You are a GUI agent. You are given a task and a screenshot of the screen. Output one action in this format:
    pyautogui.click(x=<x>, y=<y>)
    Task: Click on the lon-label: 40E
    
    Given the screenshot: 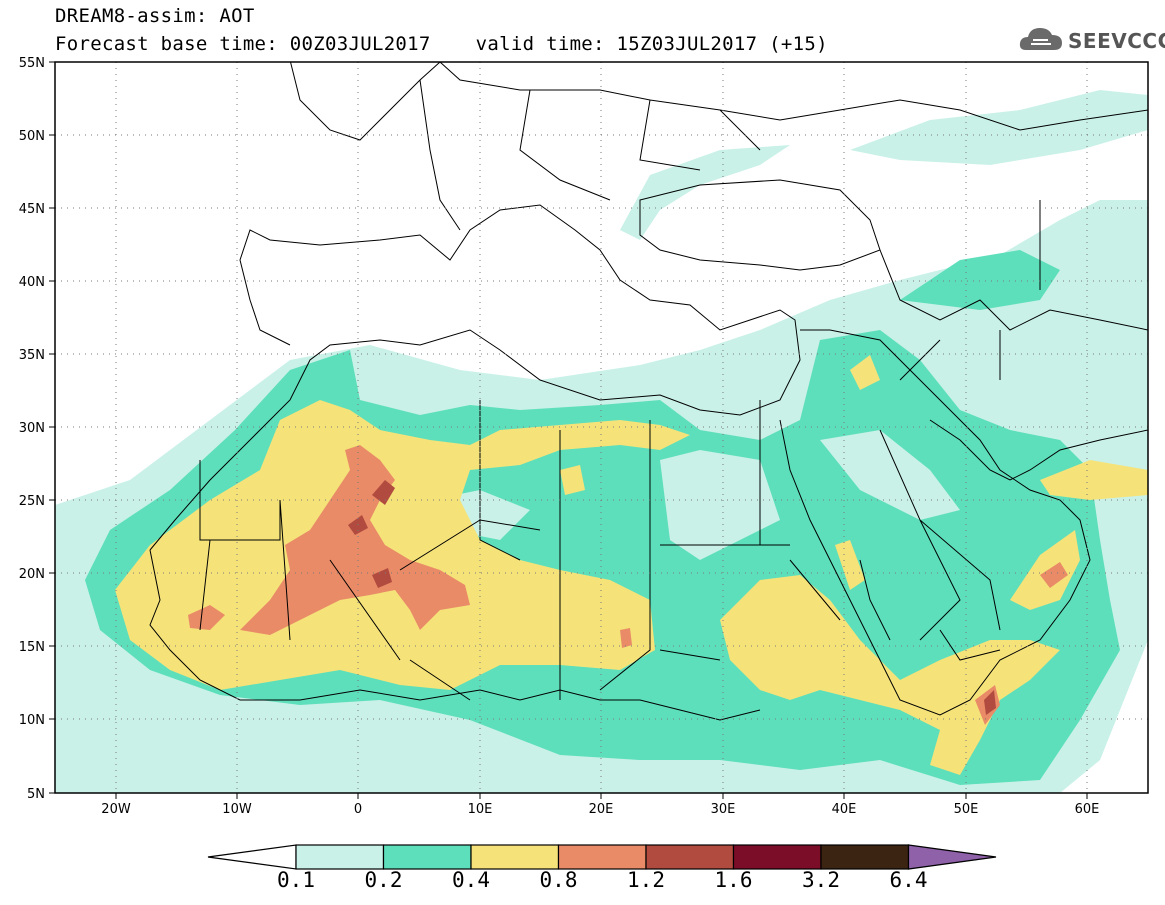 What is the action you would take?
    pyautogui.click(x=844, y=809)
    